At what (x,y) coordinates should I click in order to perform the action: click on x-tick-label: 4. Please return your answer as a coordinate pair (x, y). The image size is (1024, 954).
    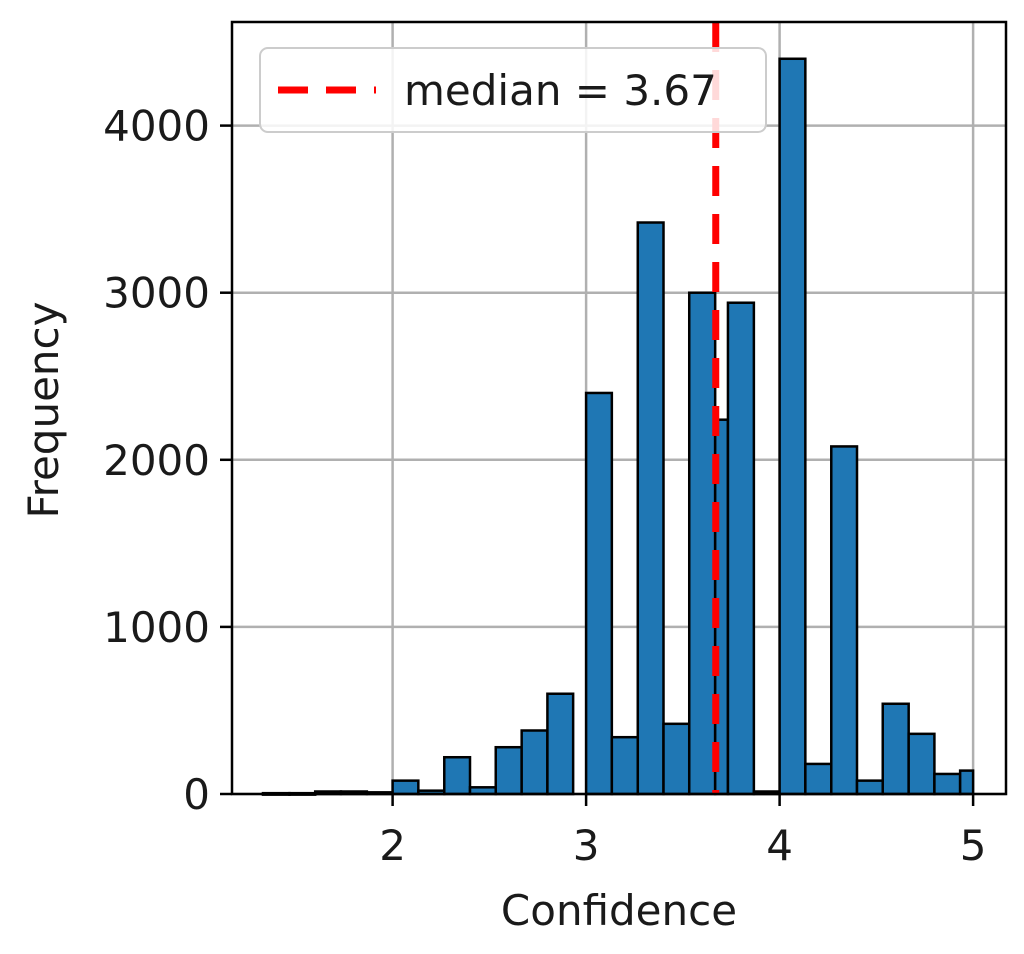
    Looking at the image, I should click on (779, 845).